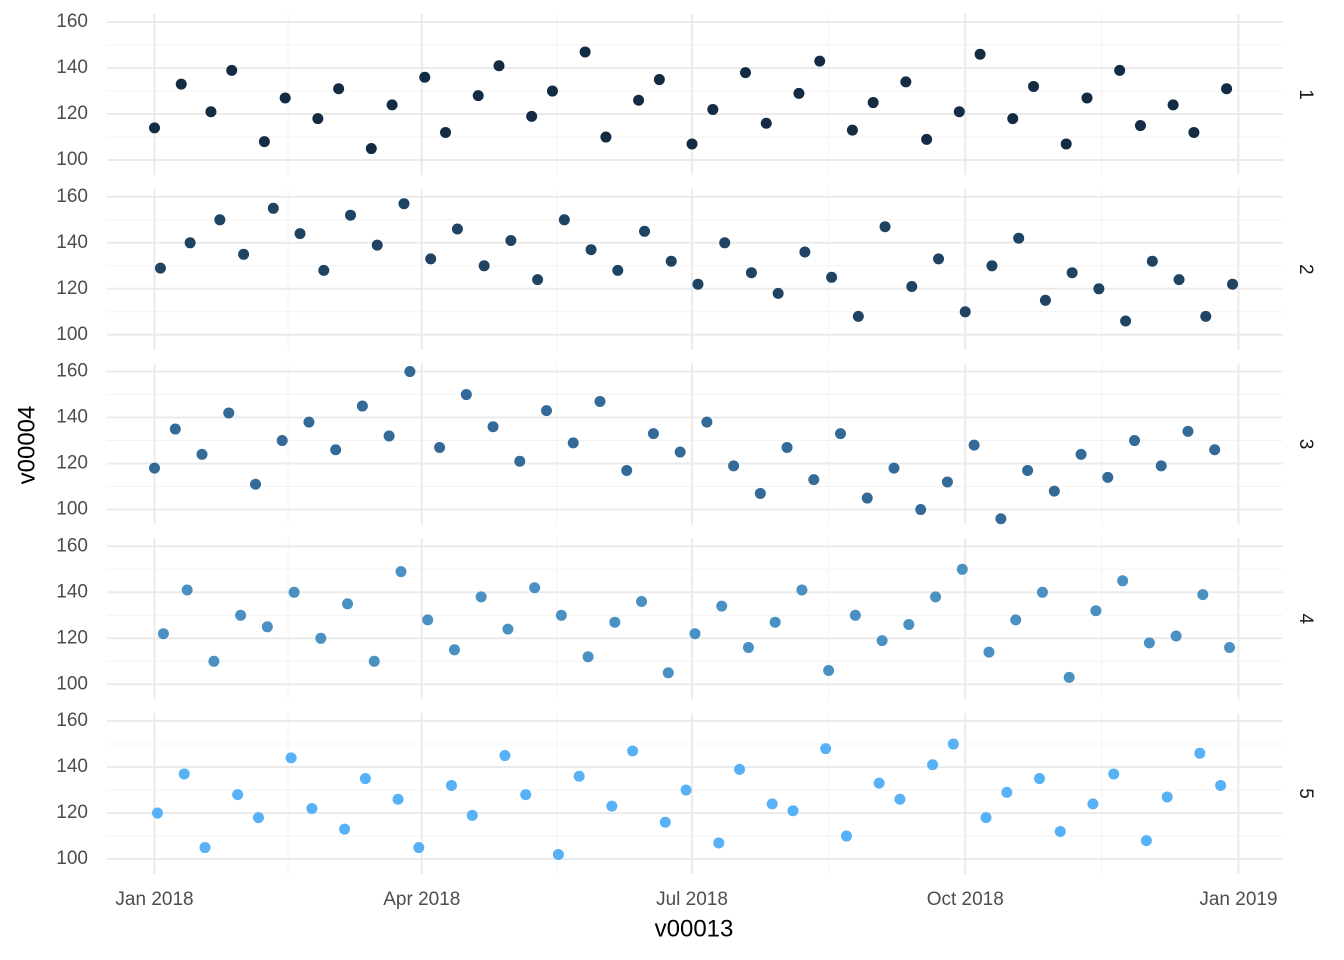  I want to click on x-tick-label: Jan 2019, so click(1238, 899).